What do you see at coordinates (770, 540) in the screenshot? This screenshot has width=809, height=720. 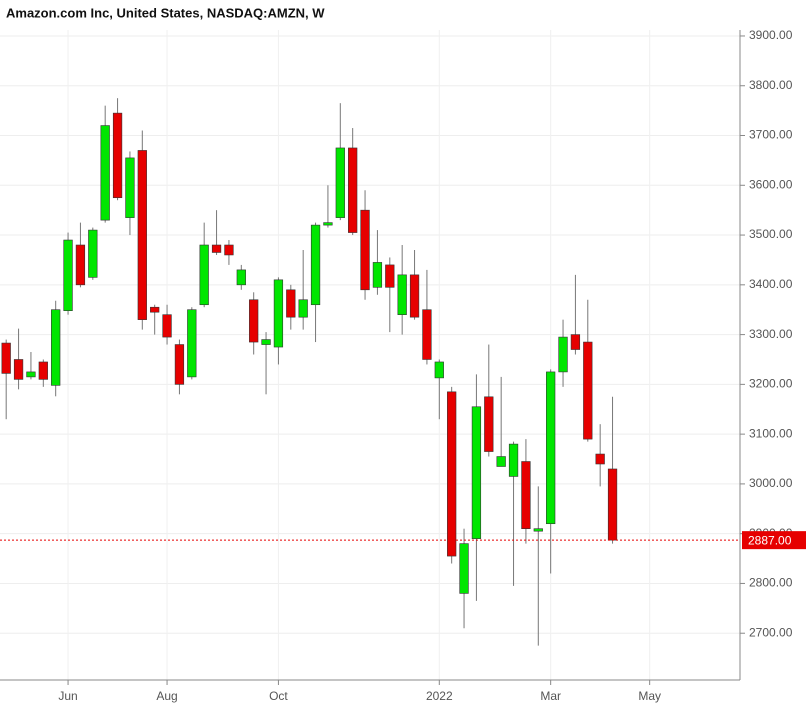 I see `last-price-label: 2887.00` at bounding box center [770, 540].